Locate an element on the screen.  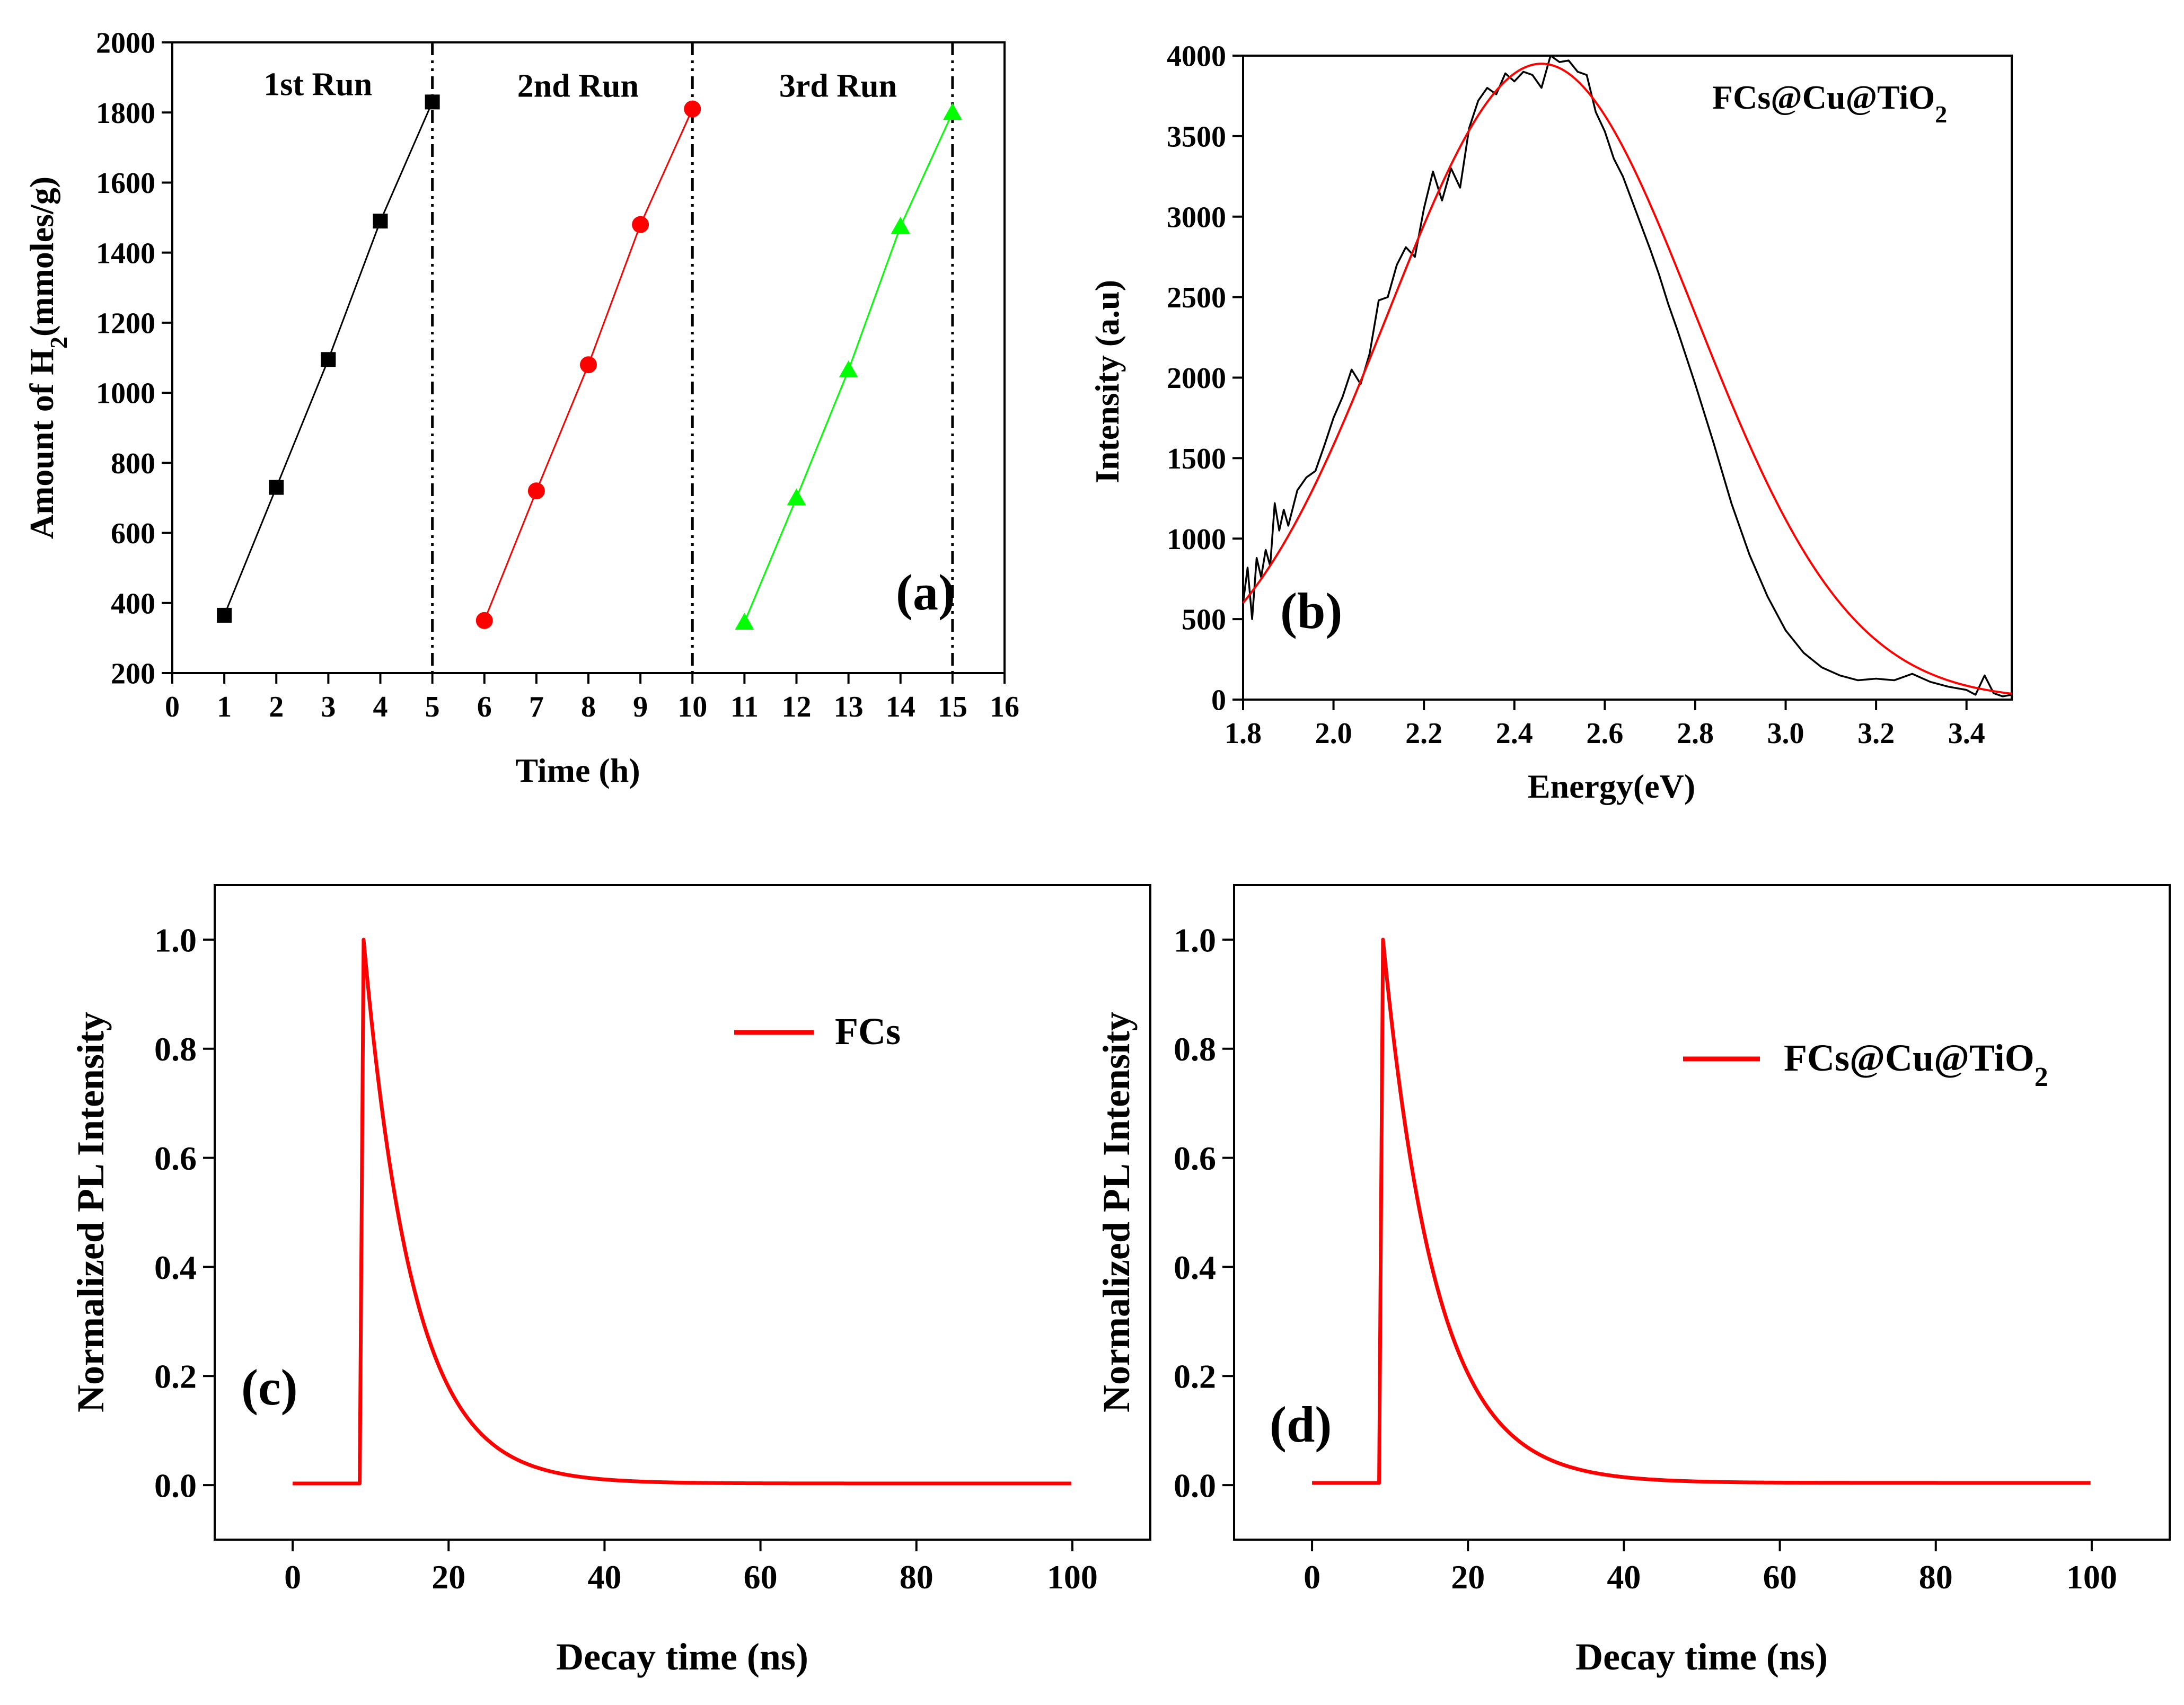
panel-d-decay-curve is located at coordinates (1701, 1211).